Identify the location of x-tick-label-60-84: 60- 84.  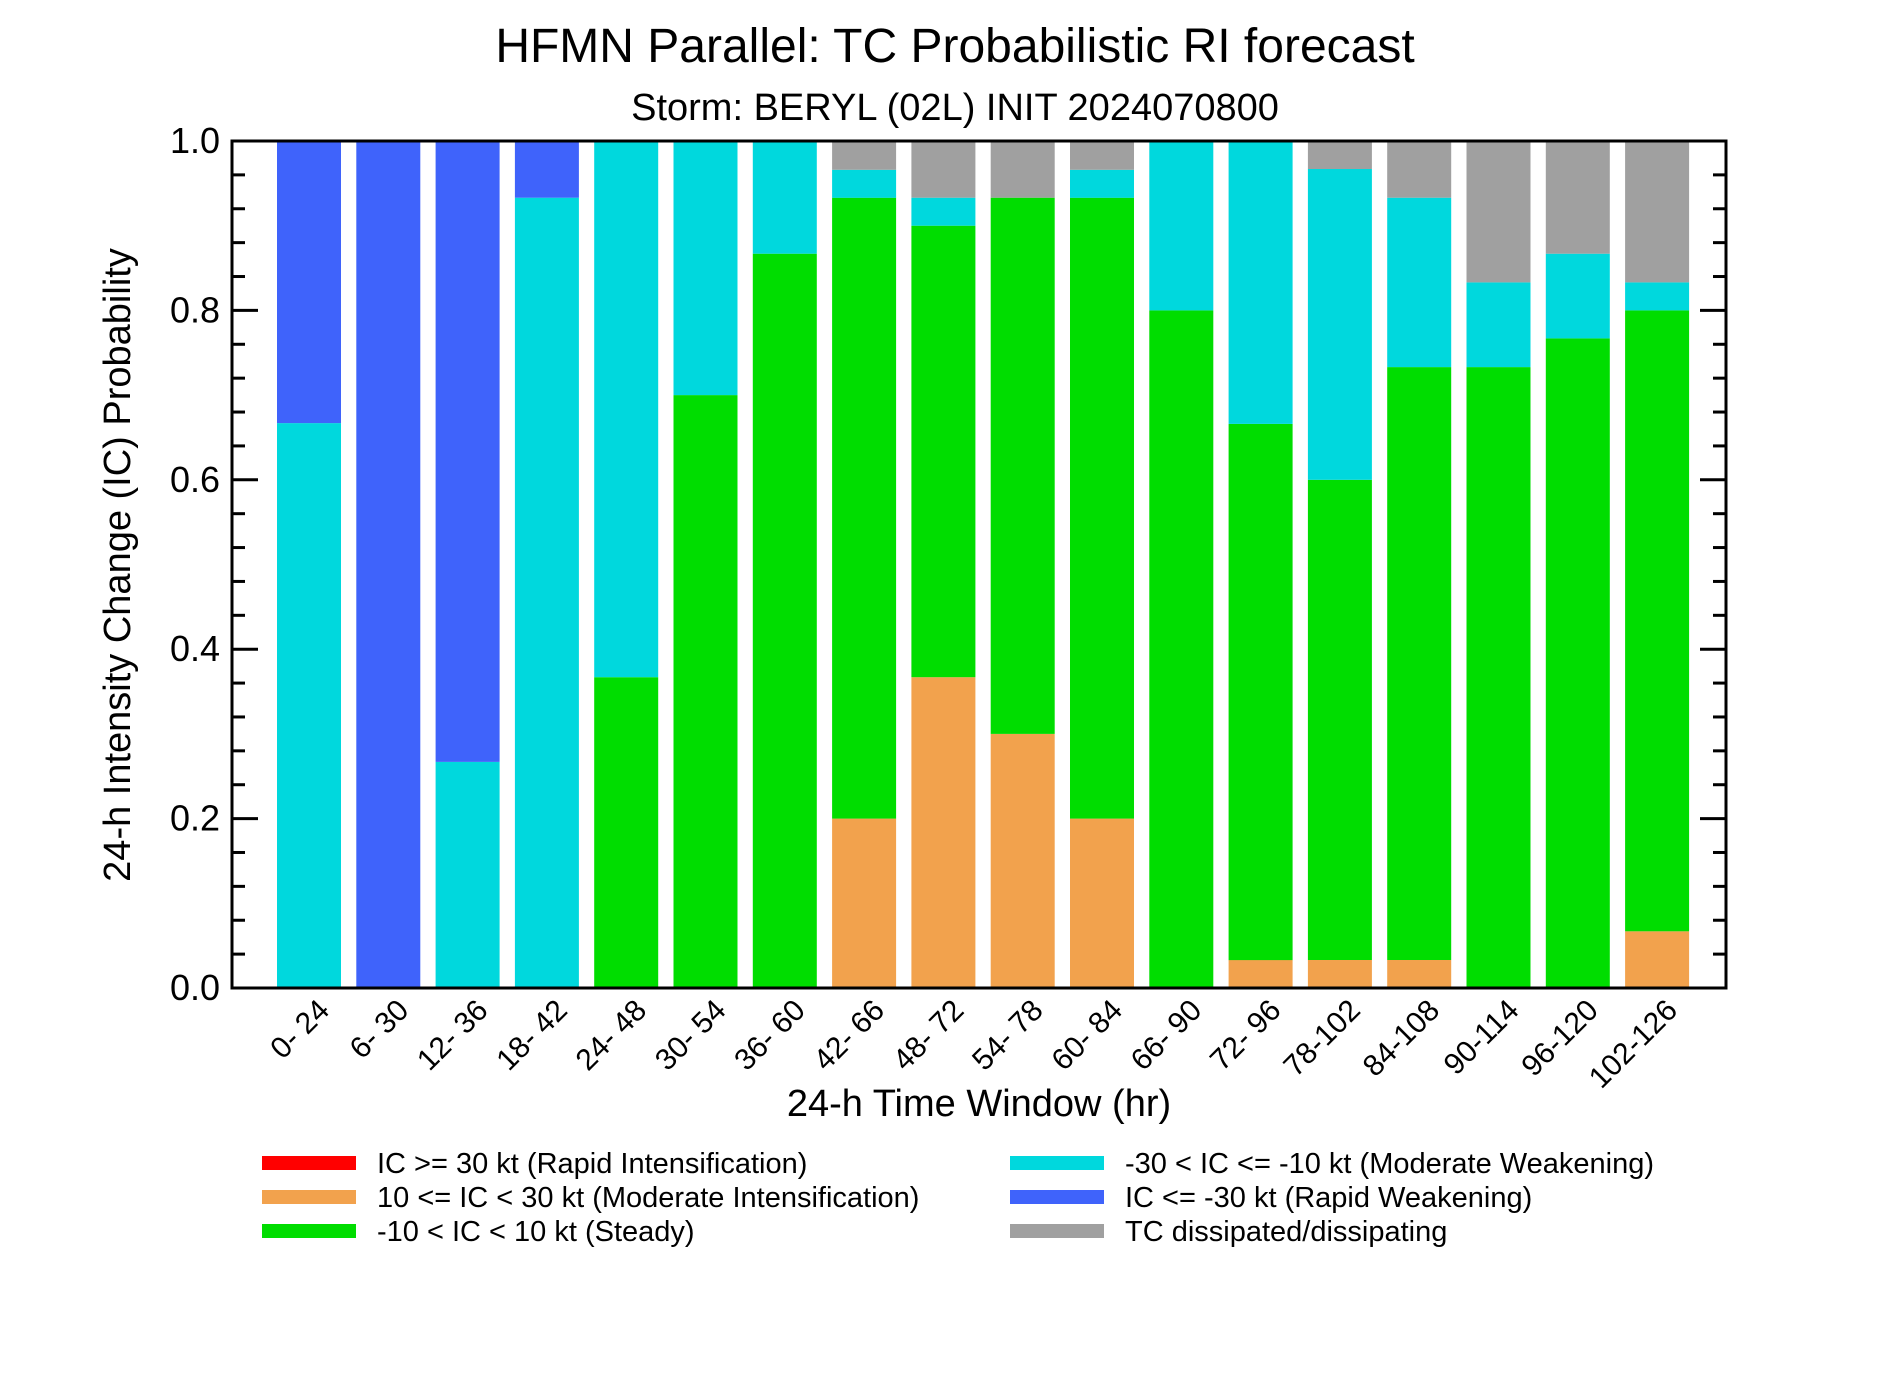
(1086, 1035).